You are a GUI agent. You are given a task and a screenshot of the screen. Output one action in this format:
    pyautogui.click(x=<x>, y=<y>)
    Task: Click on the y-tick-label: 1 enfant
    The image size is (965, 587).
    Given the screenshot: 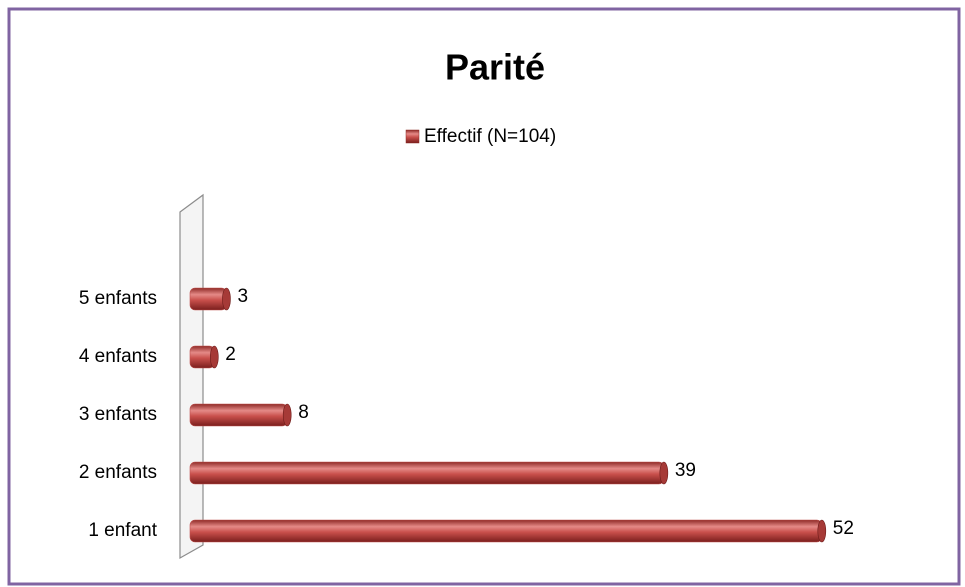 What is the action you would take?
    pyautogui.click(x=122, y=530)
    